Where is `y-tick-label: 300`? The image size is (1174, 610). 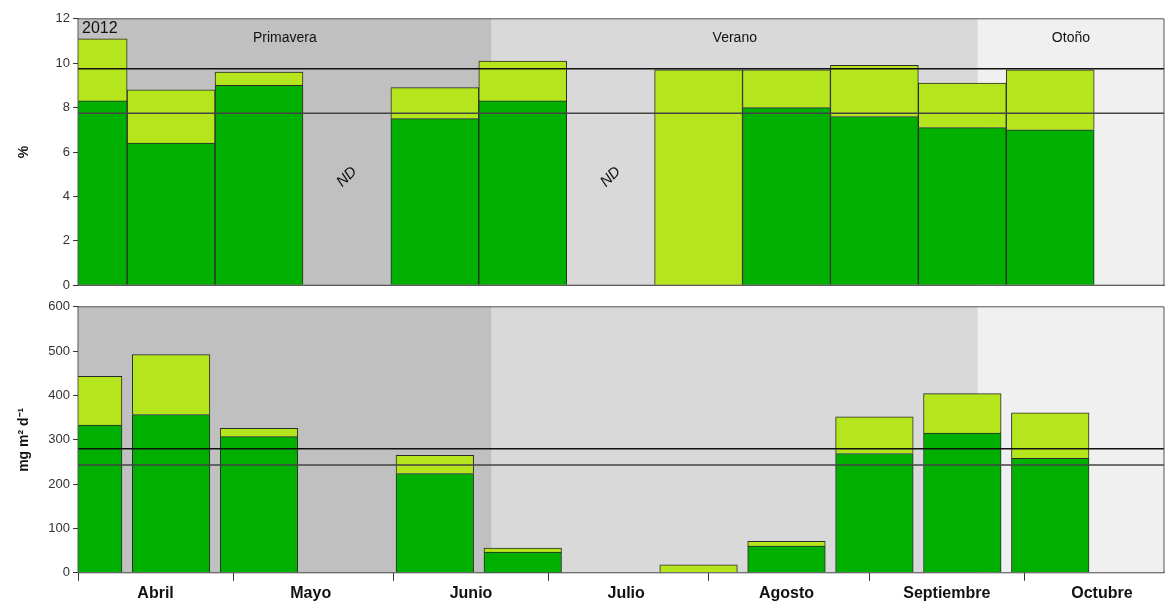 y-tick-label: 300 is located at coordinates (59, 439).